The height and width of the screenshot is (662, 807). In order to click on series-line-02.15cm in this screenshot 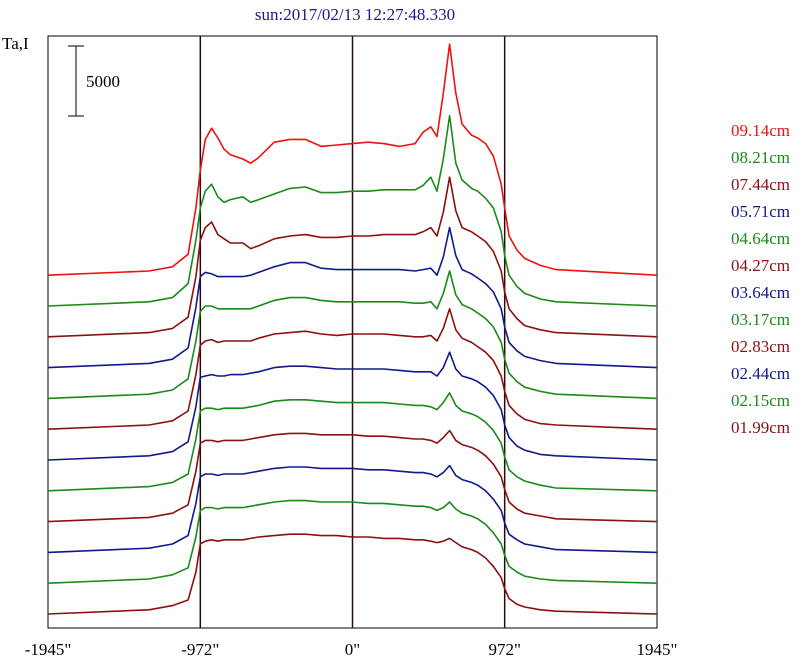, I will do `click(352, 541)`.